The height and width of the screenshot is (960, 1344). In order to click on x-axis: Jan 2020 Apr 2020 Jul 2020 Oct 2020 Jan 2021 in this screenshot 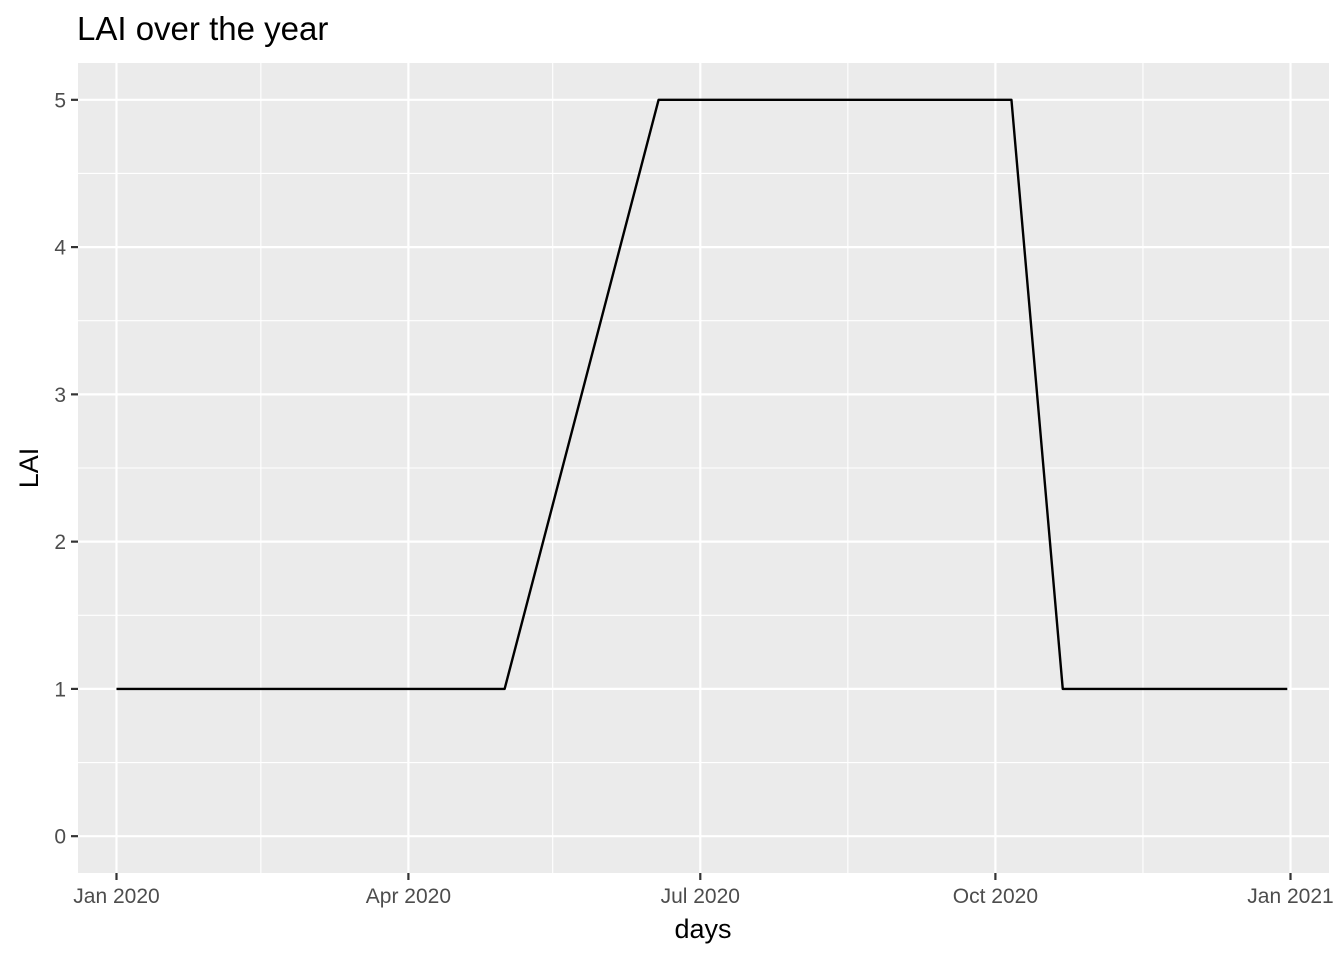, I will do `click(703, 890)`.